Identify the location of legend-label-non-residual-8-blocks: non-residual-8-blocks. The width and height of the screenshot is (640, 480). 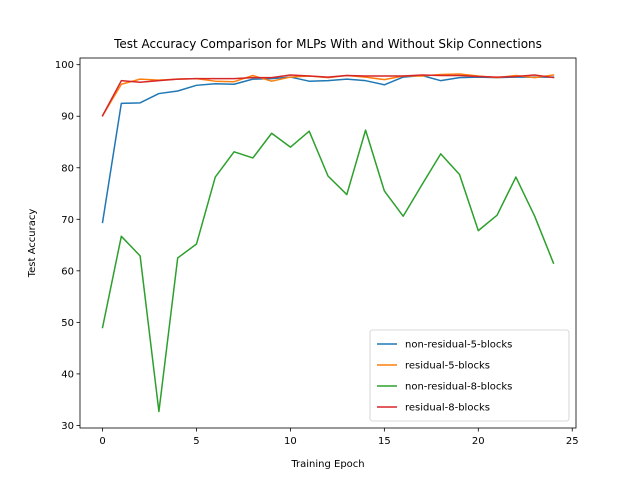
(458, 387).